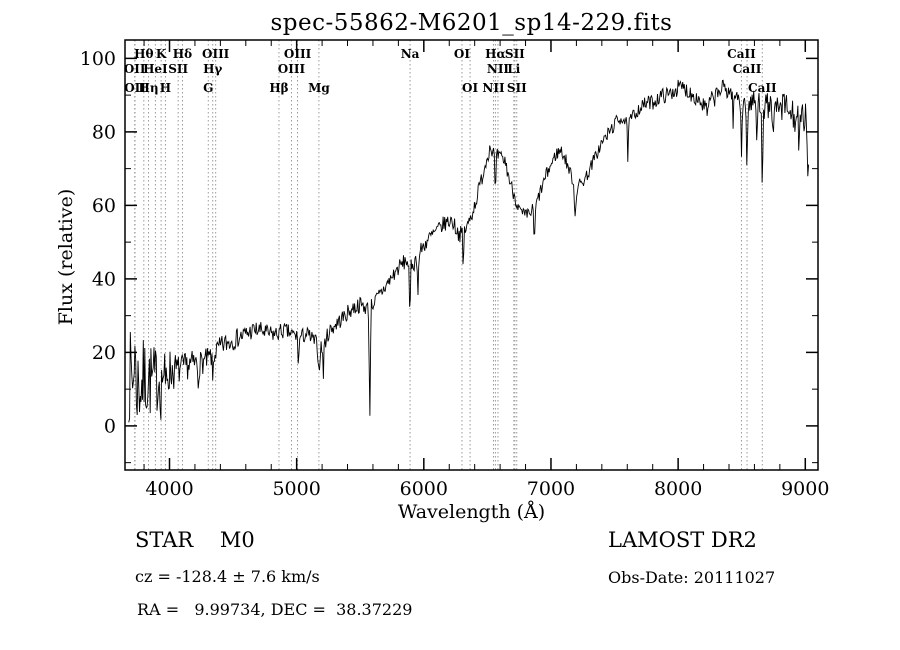 This screenshot has width=900, height=650. I want to click on plot-title: spec-55862-M6201_sp14-229.fits, so click(471, 23).